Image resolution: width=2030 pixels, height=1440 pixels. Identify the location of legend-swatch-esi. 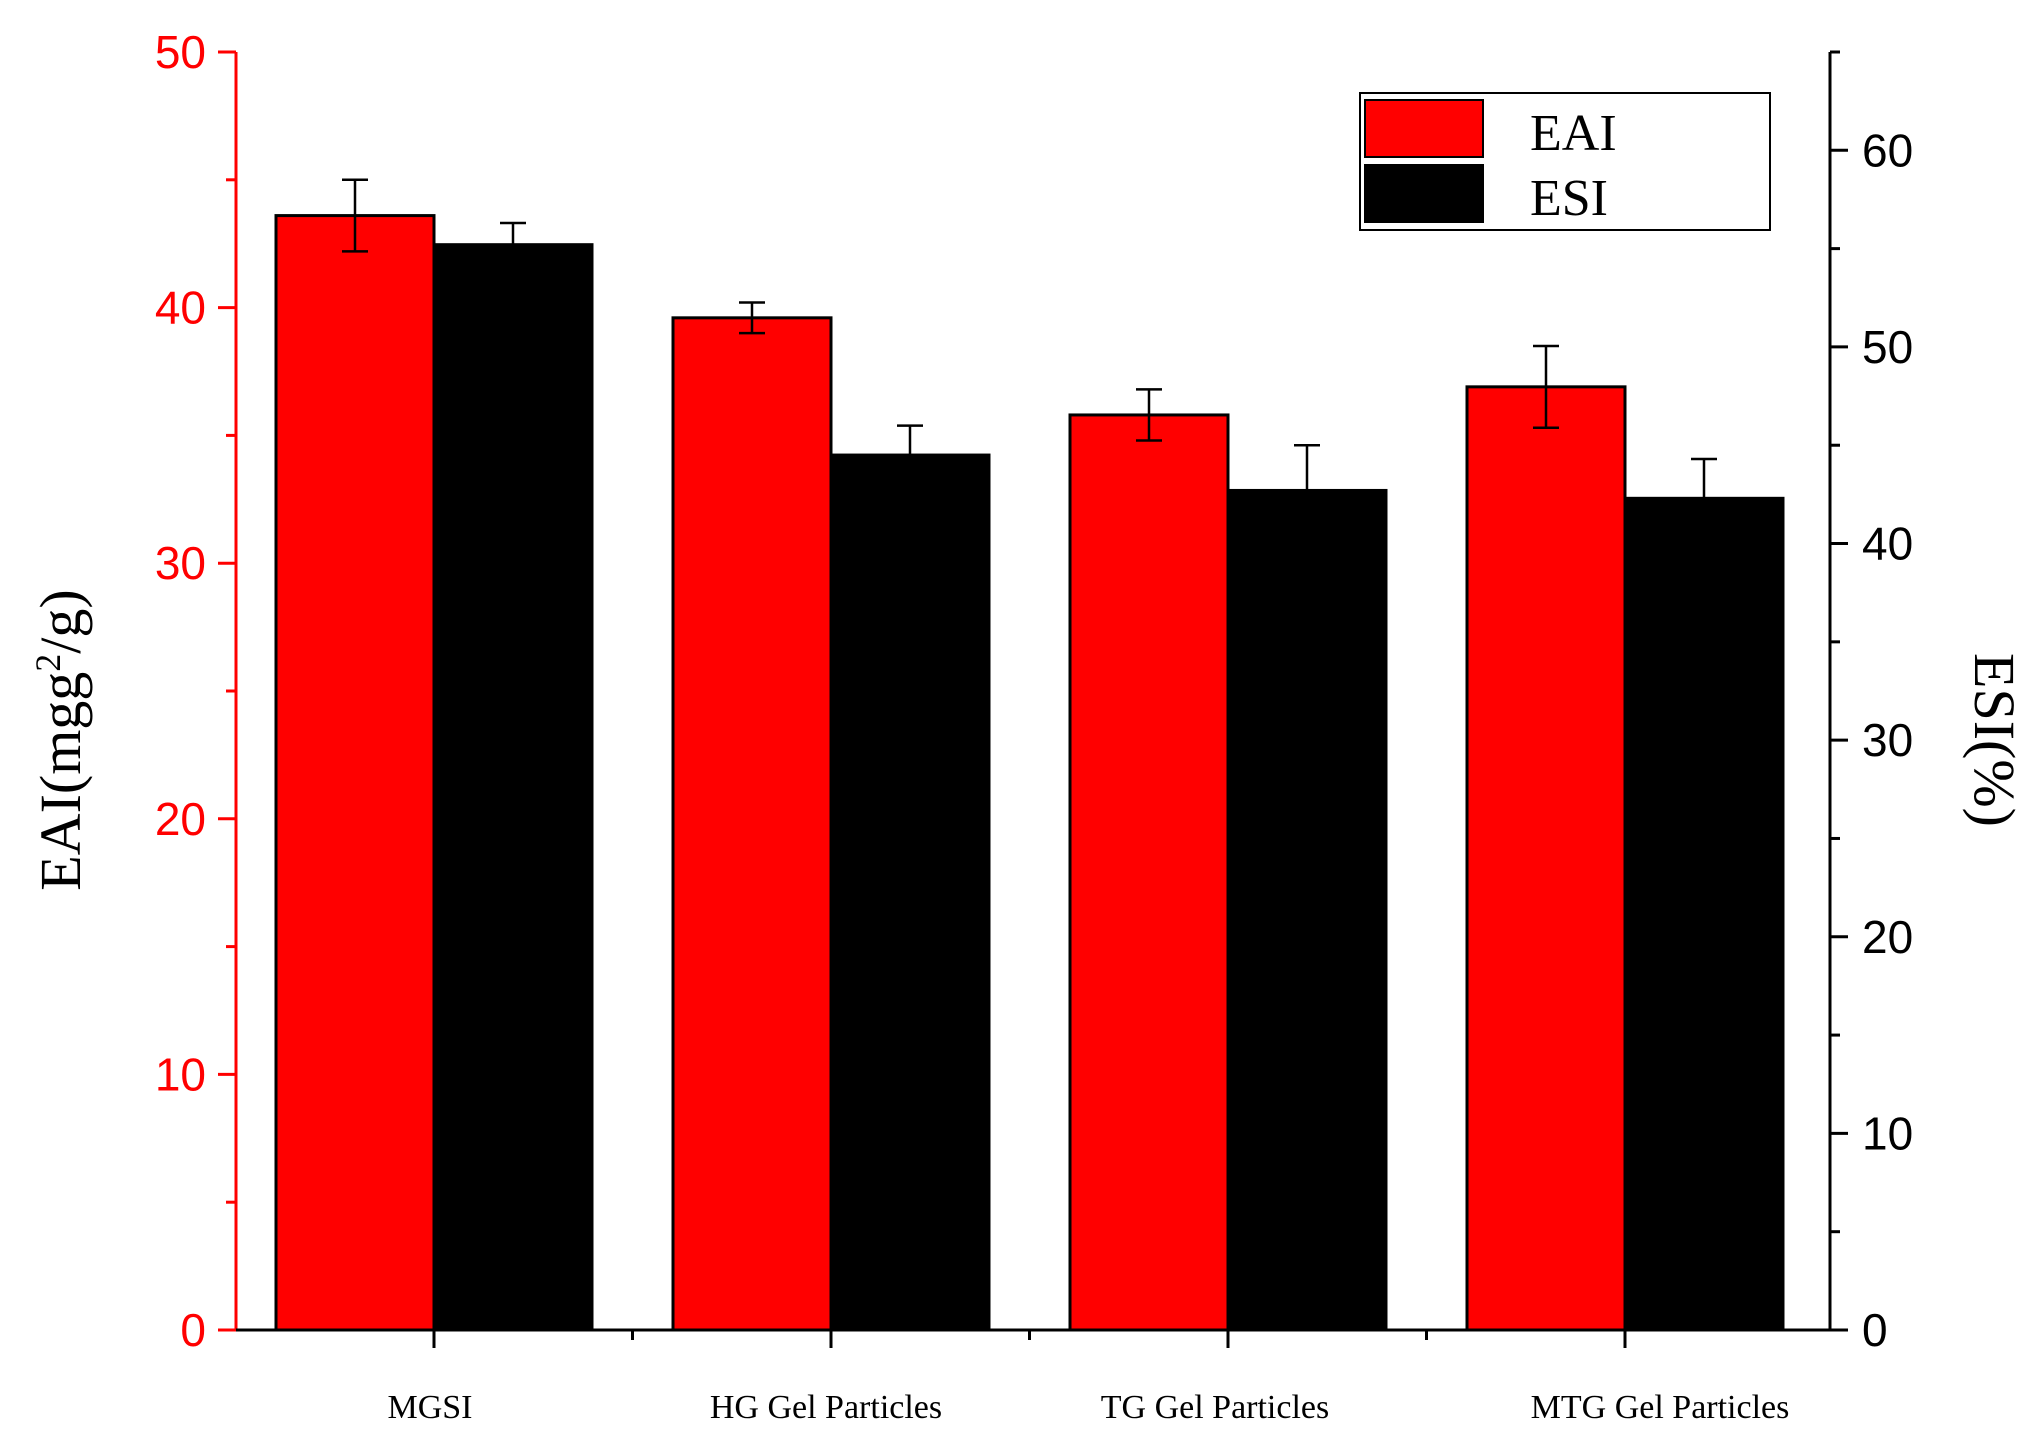
(1424, 193).